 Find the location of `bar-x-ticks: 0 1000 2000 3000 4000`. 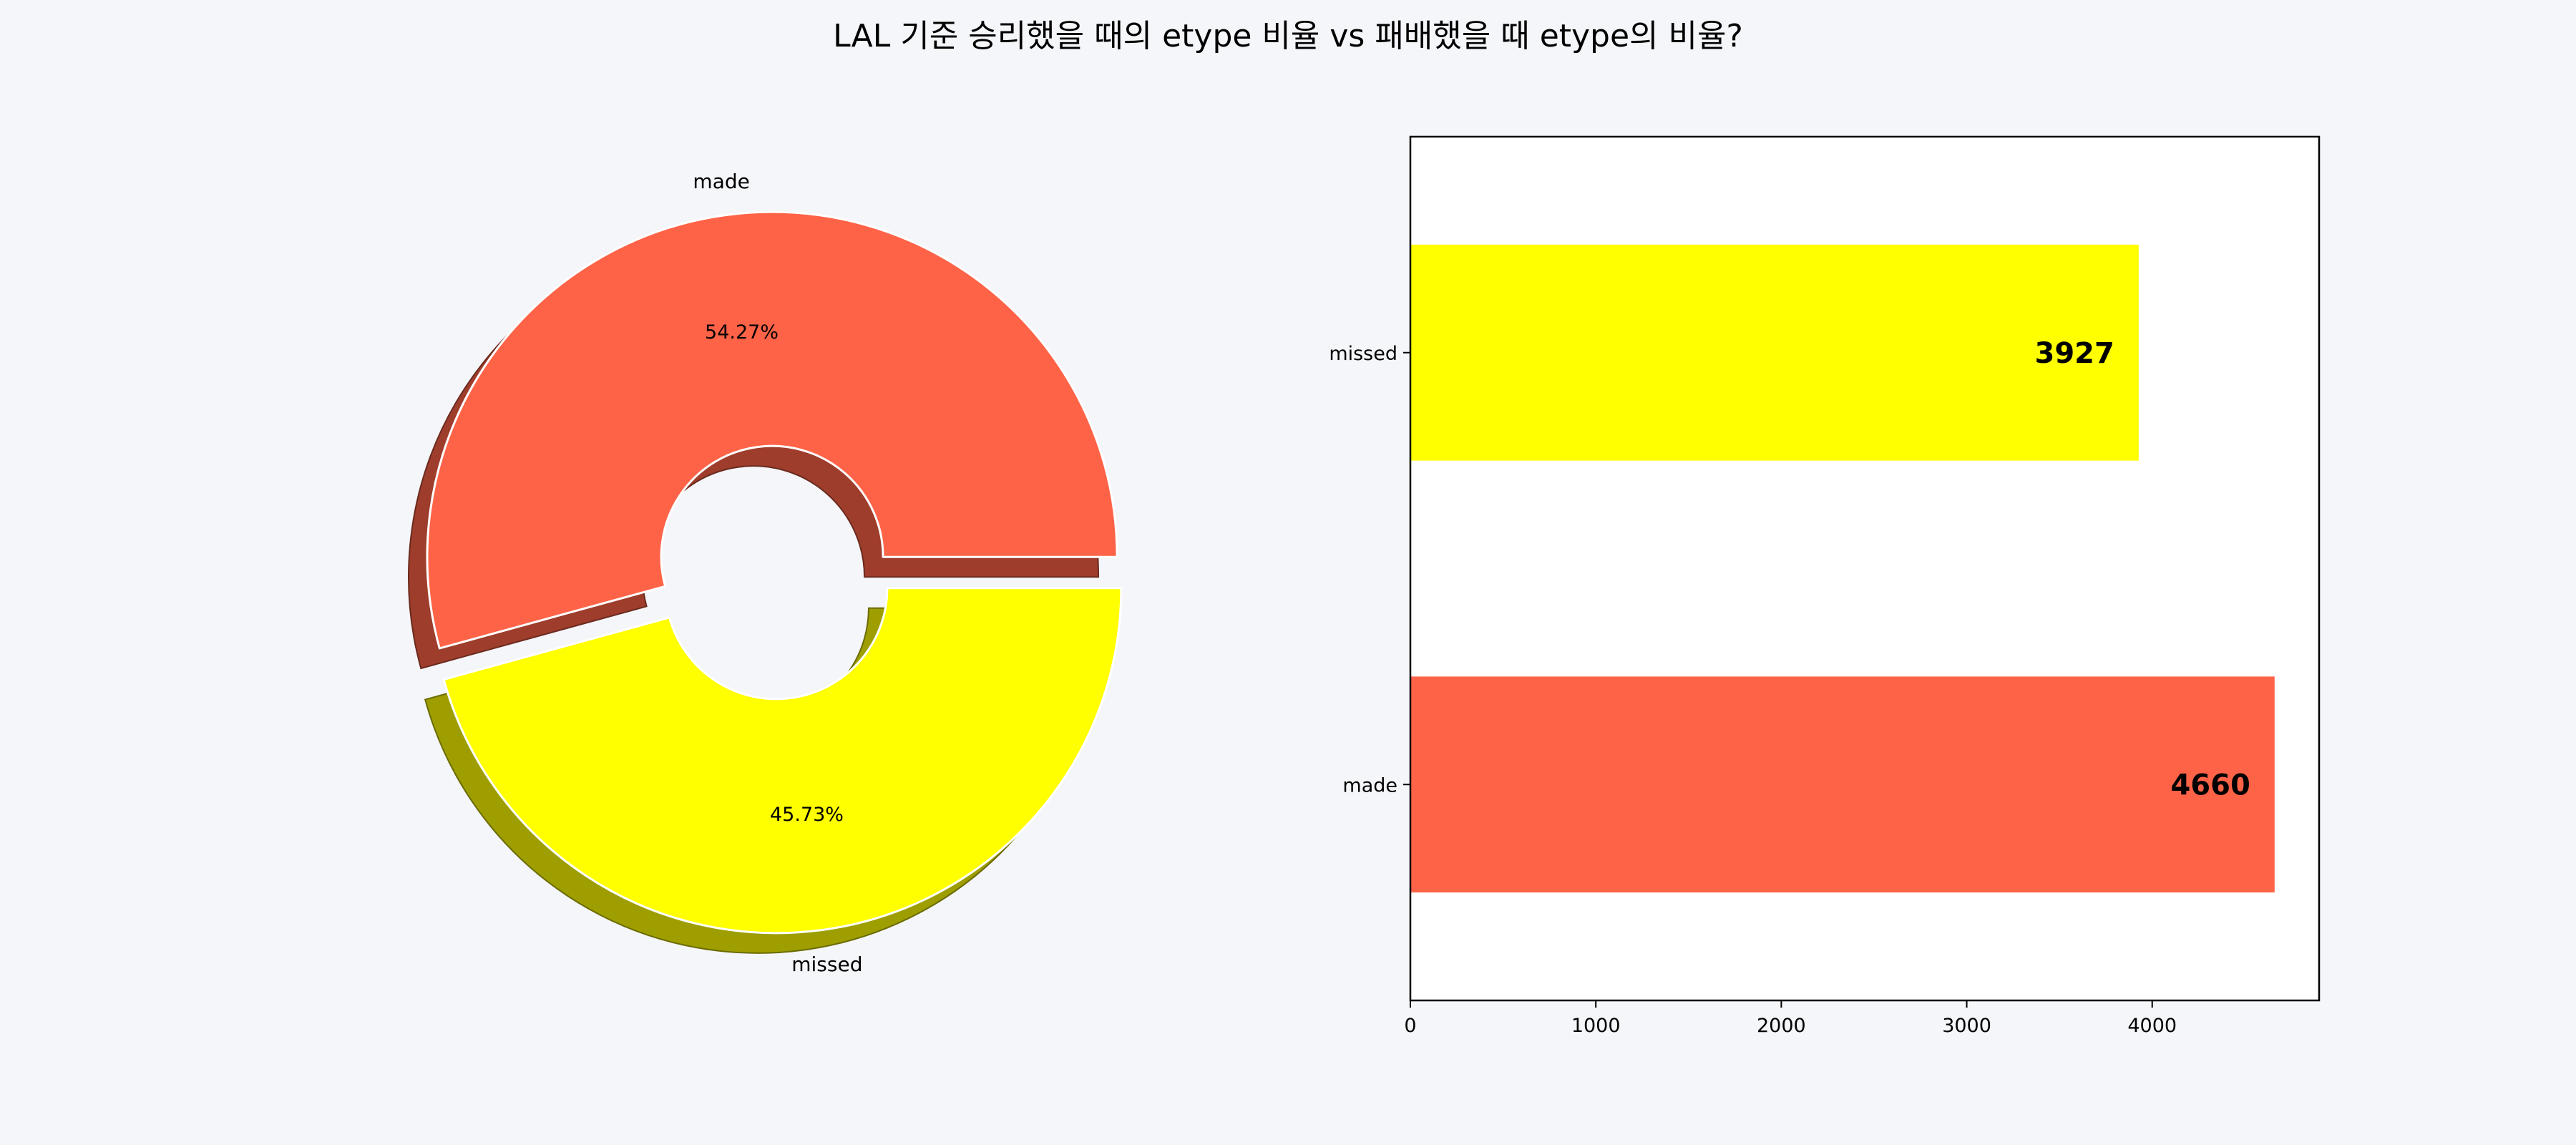

bar-x-ticks: 0 1000 2000 3000 4000 is located at coordinates (1790, 1018).